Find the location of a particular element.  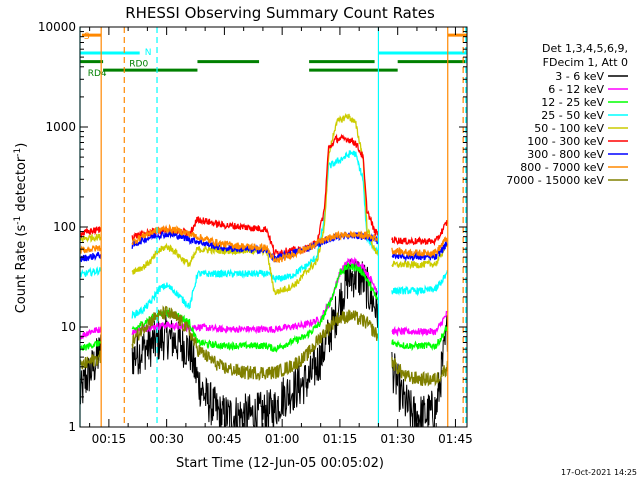

legend-header-decimation: FDecim 1, Att 0 is located at coordinates (585, 62).